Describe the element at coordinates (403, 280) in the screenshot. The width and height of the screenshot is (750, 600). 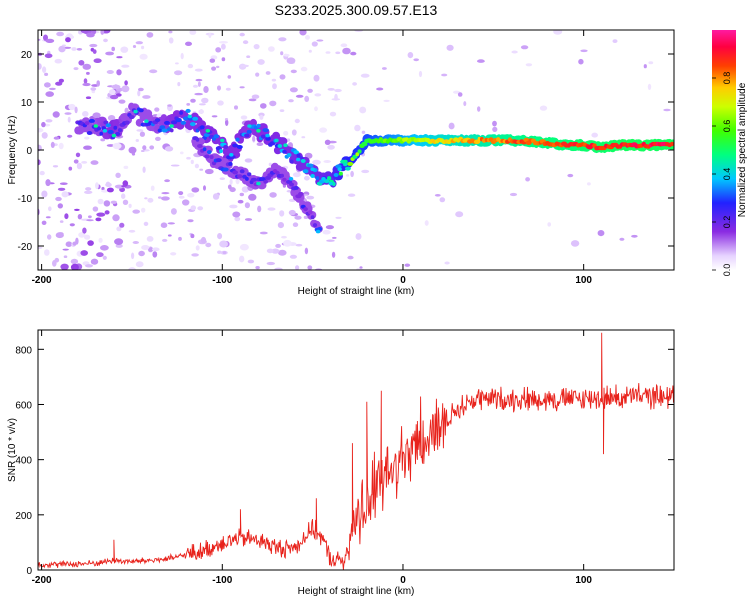
I see `x-tick-label: 0` at that location.